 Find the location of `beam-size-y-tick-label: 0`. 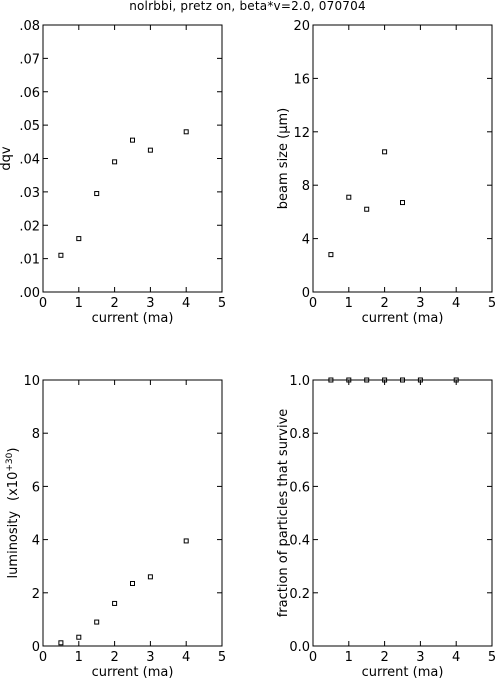

beam-size-y-tick-label: 0 is located at coordinates (306, 293).